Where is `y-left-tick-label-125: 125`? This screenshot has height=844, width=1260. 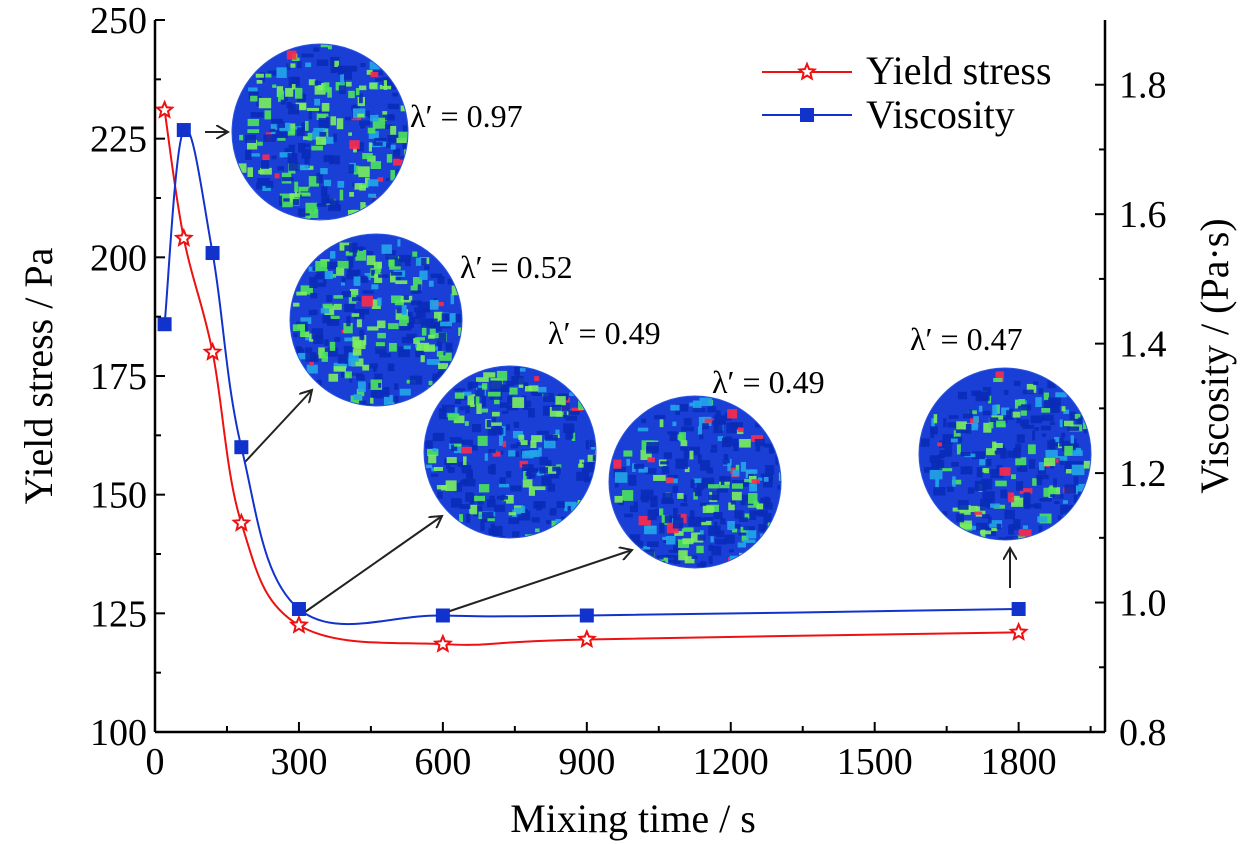 y-left-tick-label-125: 125 is located at coordinates (118, 614).